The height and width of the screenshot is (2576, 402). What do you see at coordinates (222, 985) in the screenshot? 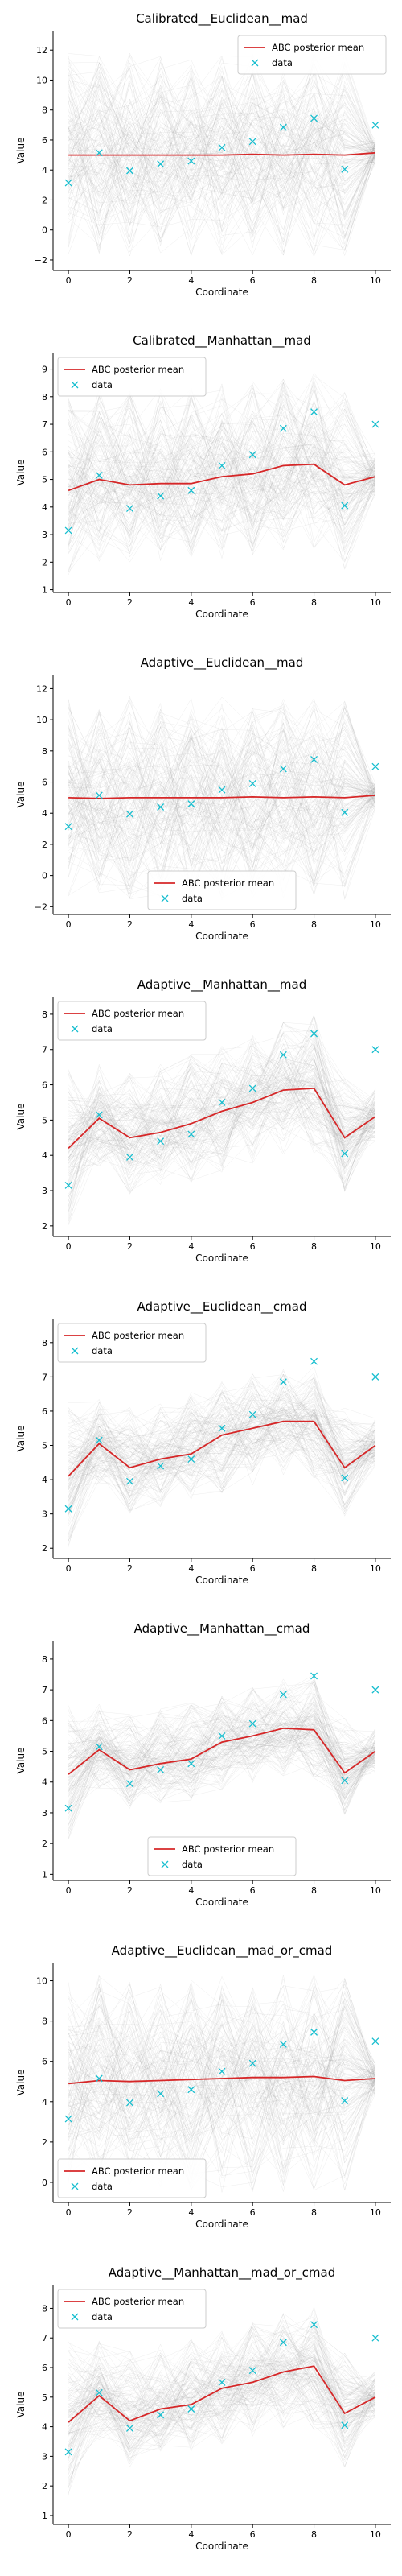
I see `chart-title: Adaptive__Manhattan__mad` at bounding box center [222, 985].